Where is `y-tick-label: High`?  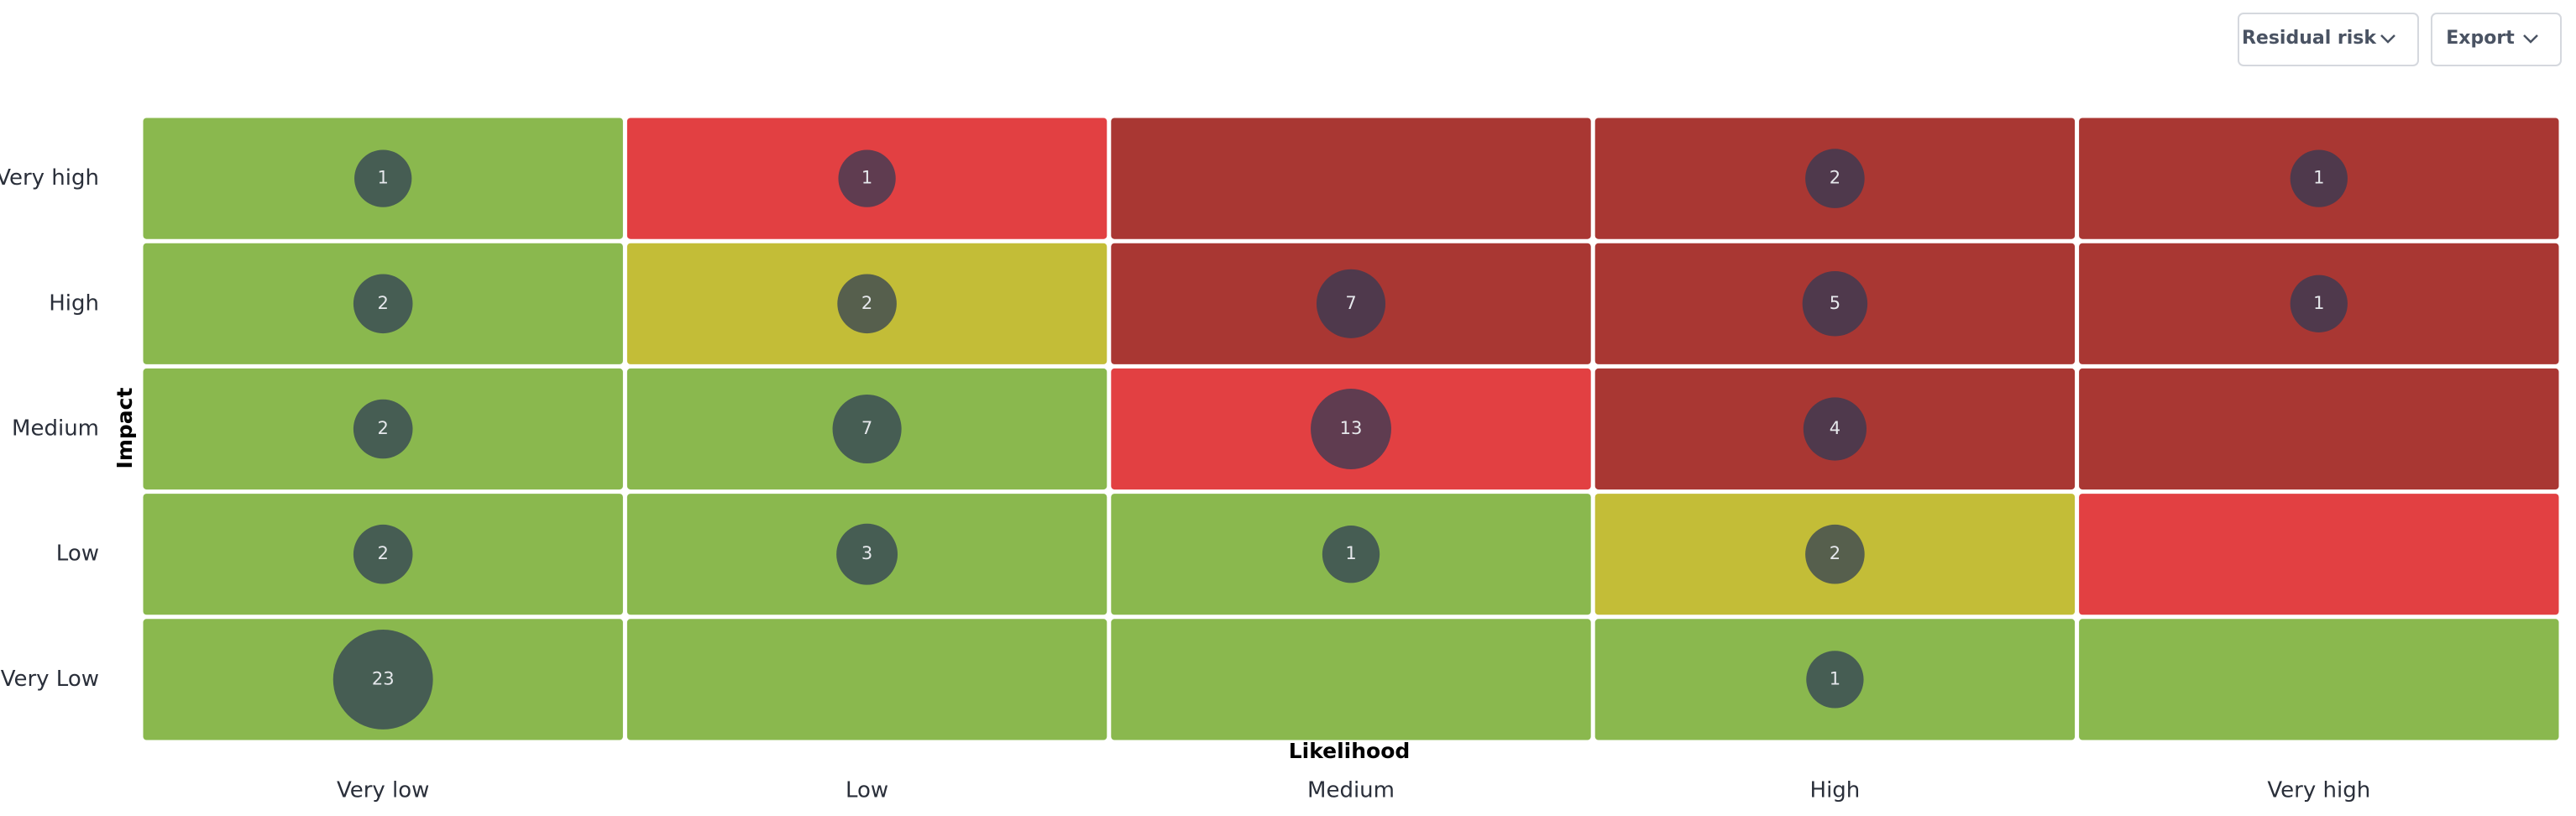 y-tick-label: High is located at coordinates (74, 303).